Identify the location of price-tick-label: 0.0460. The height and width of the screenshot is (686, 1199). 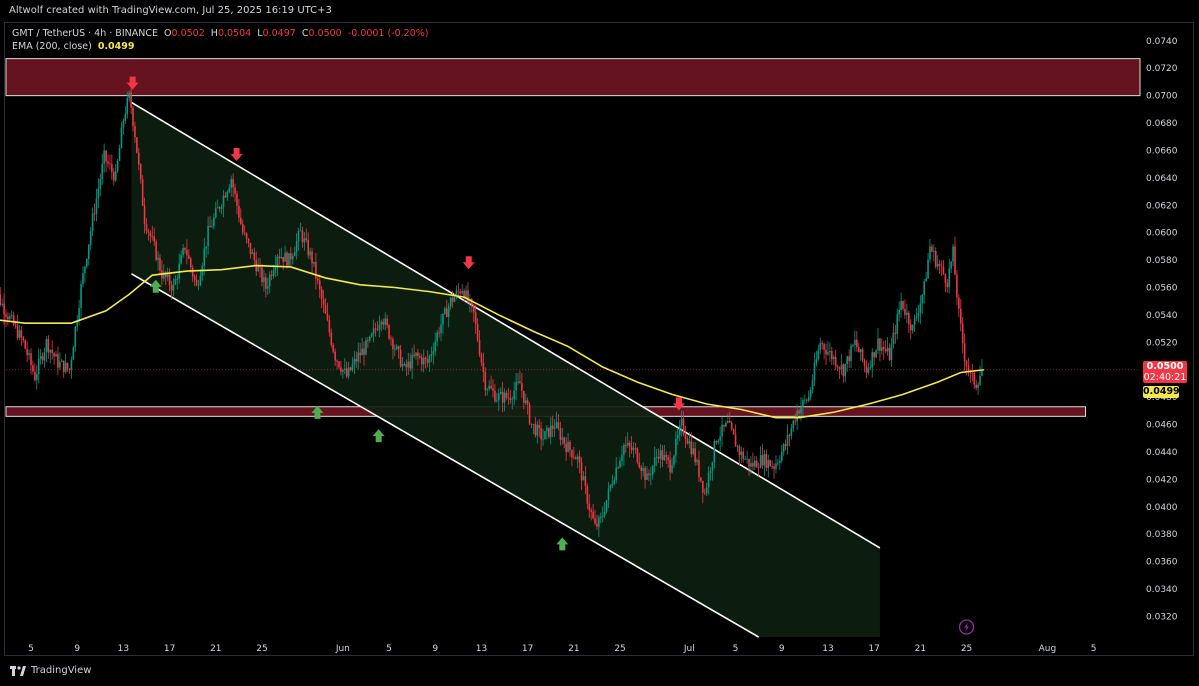
(1162, 426).